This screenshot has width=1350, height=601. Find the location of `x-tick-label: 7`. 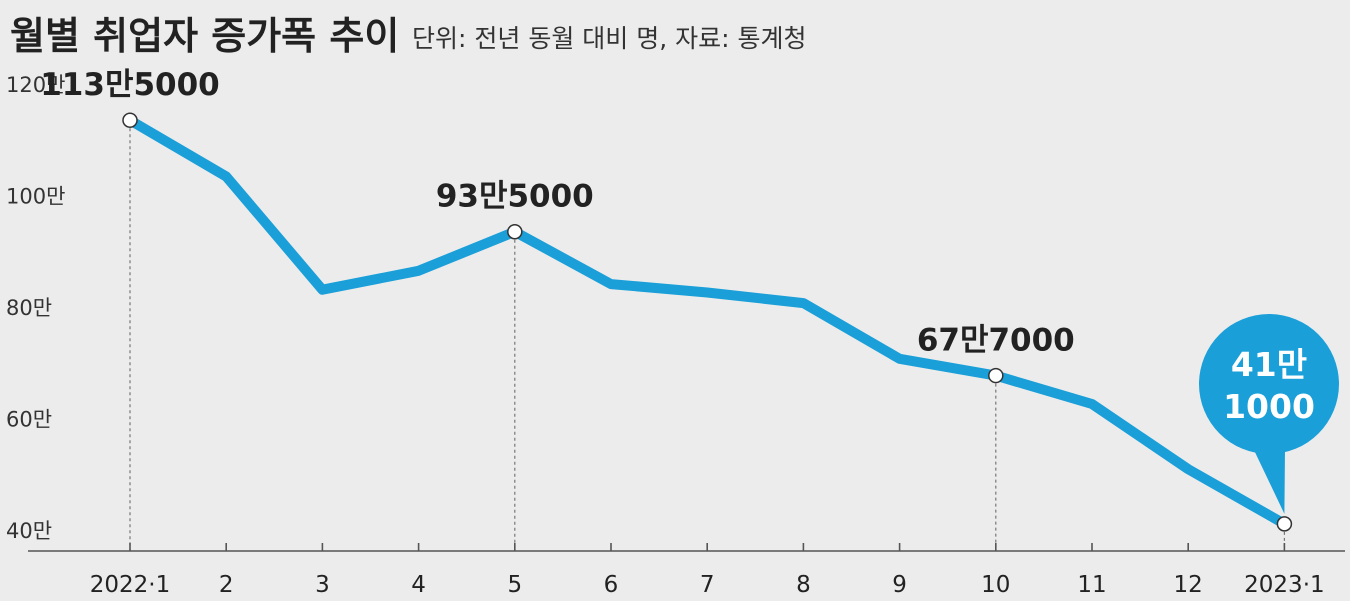

x-tick-label: 7 is located at coordinates (707, 585).